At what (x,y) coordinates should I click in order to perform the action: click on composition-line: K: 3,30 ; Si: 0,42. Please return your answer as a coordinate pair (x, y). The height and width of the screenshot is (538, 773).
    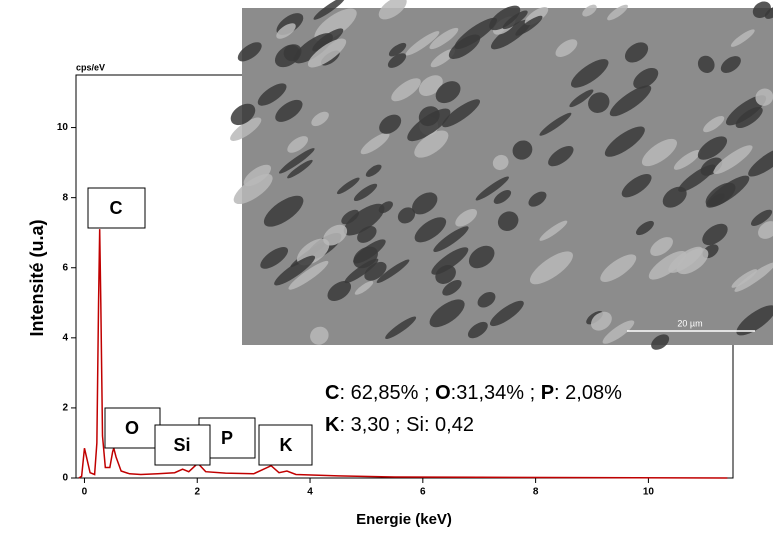
    Looking at the image, I should click on (399, 425).